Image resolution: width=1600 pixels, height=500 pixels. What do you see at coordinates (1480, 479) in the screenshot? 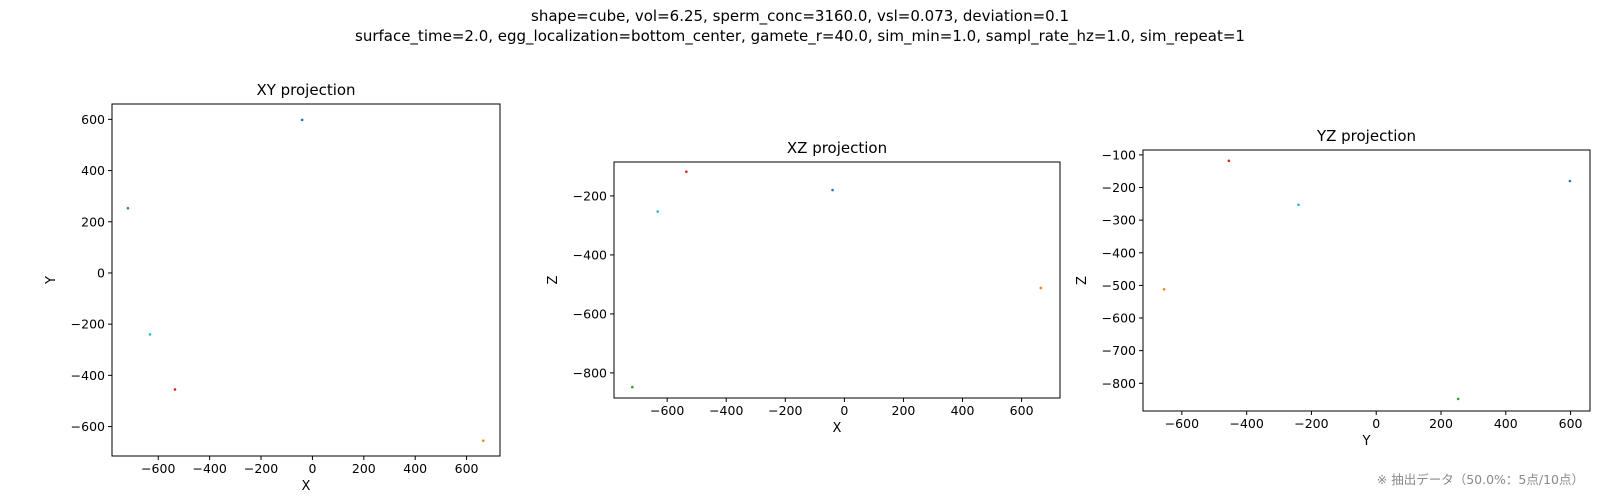
I see `sample-footnote: ※ 抽出データ（50.0%：5点/10点）` at bounding box center [1480, 479].